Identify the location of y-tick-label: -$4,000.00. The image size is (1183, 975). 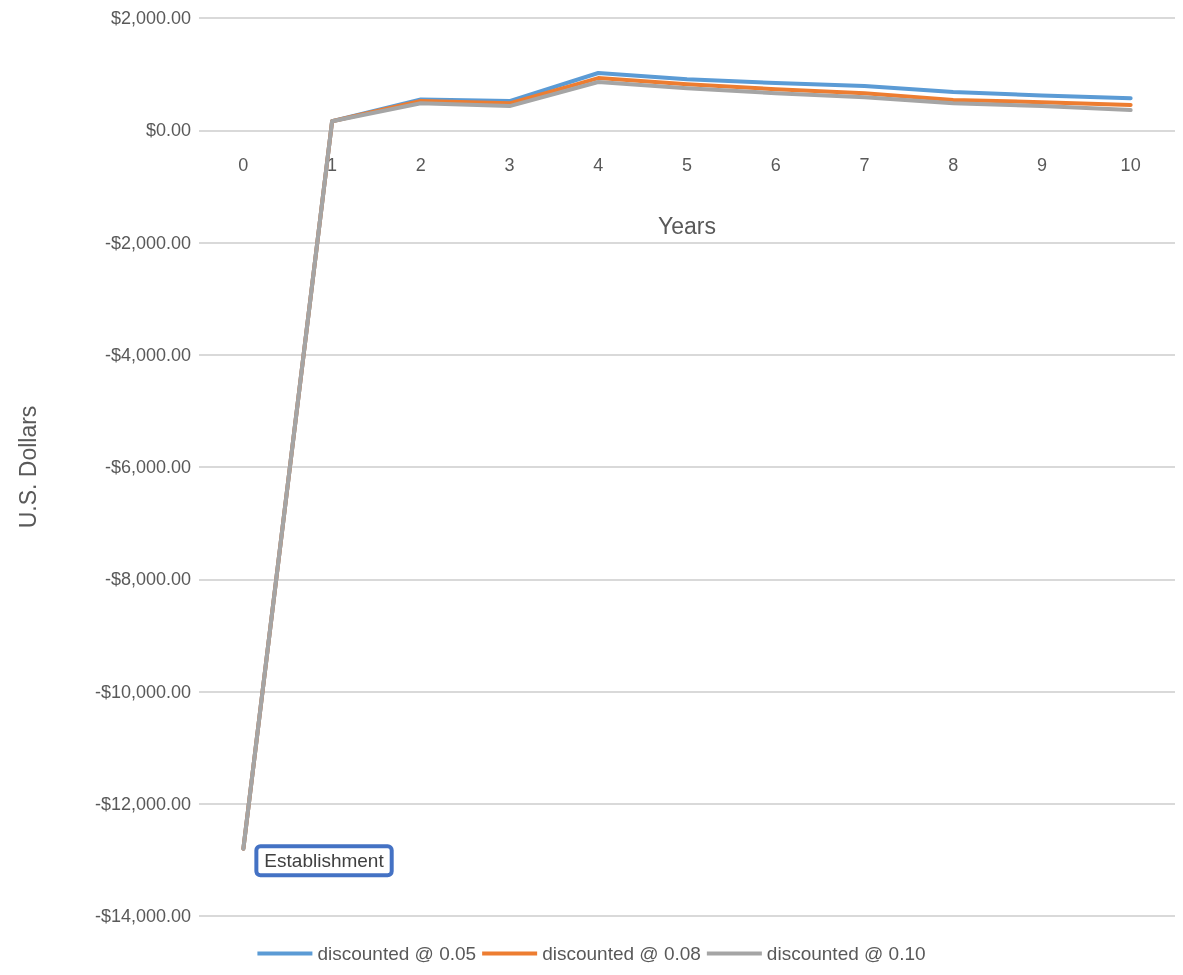
(147, 354).